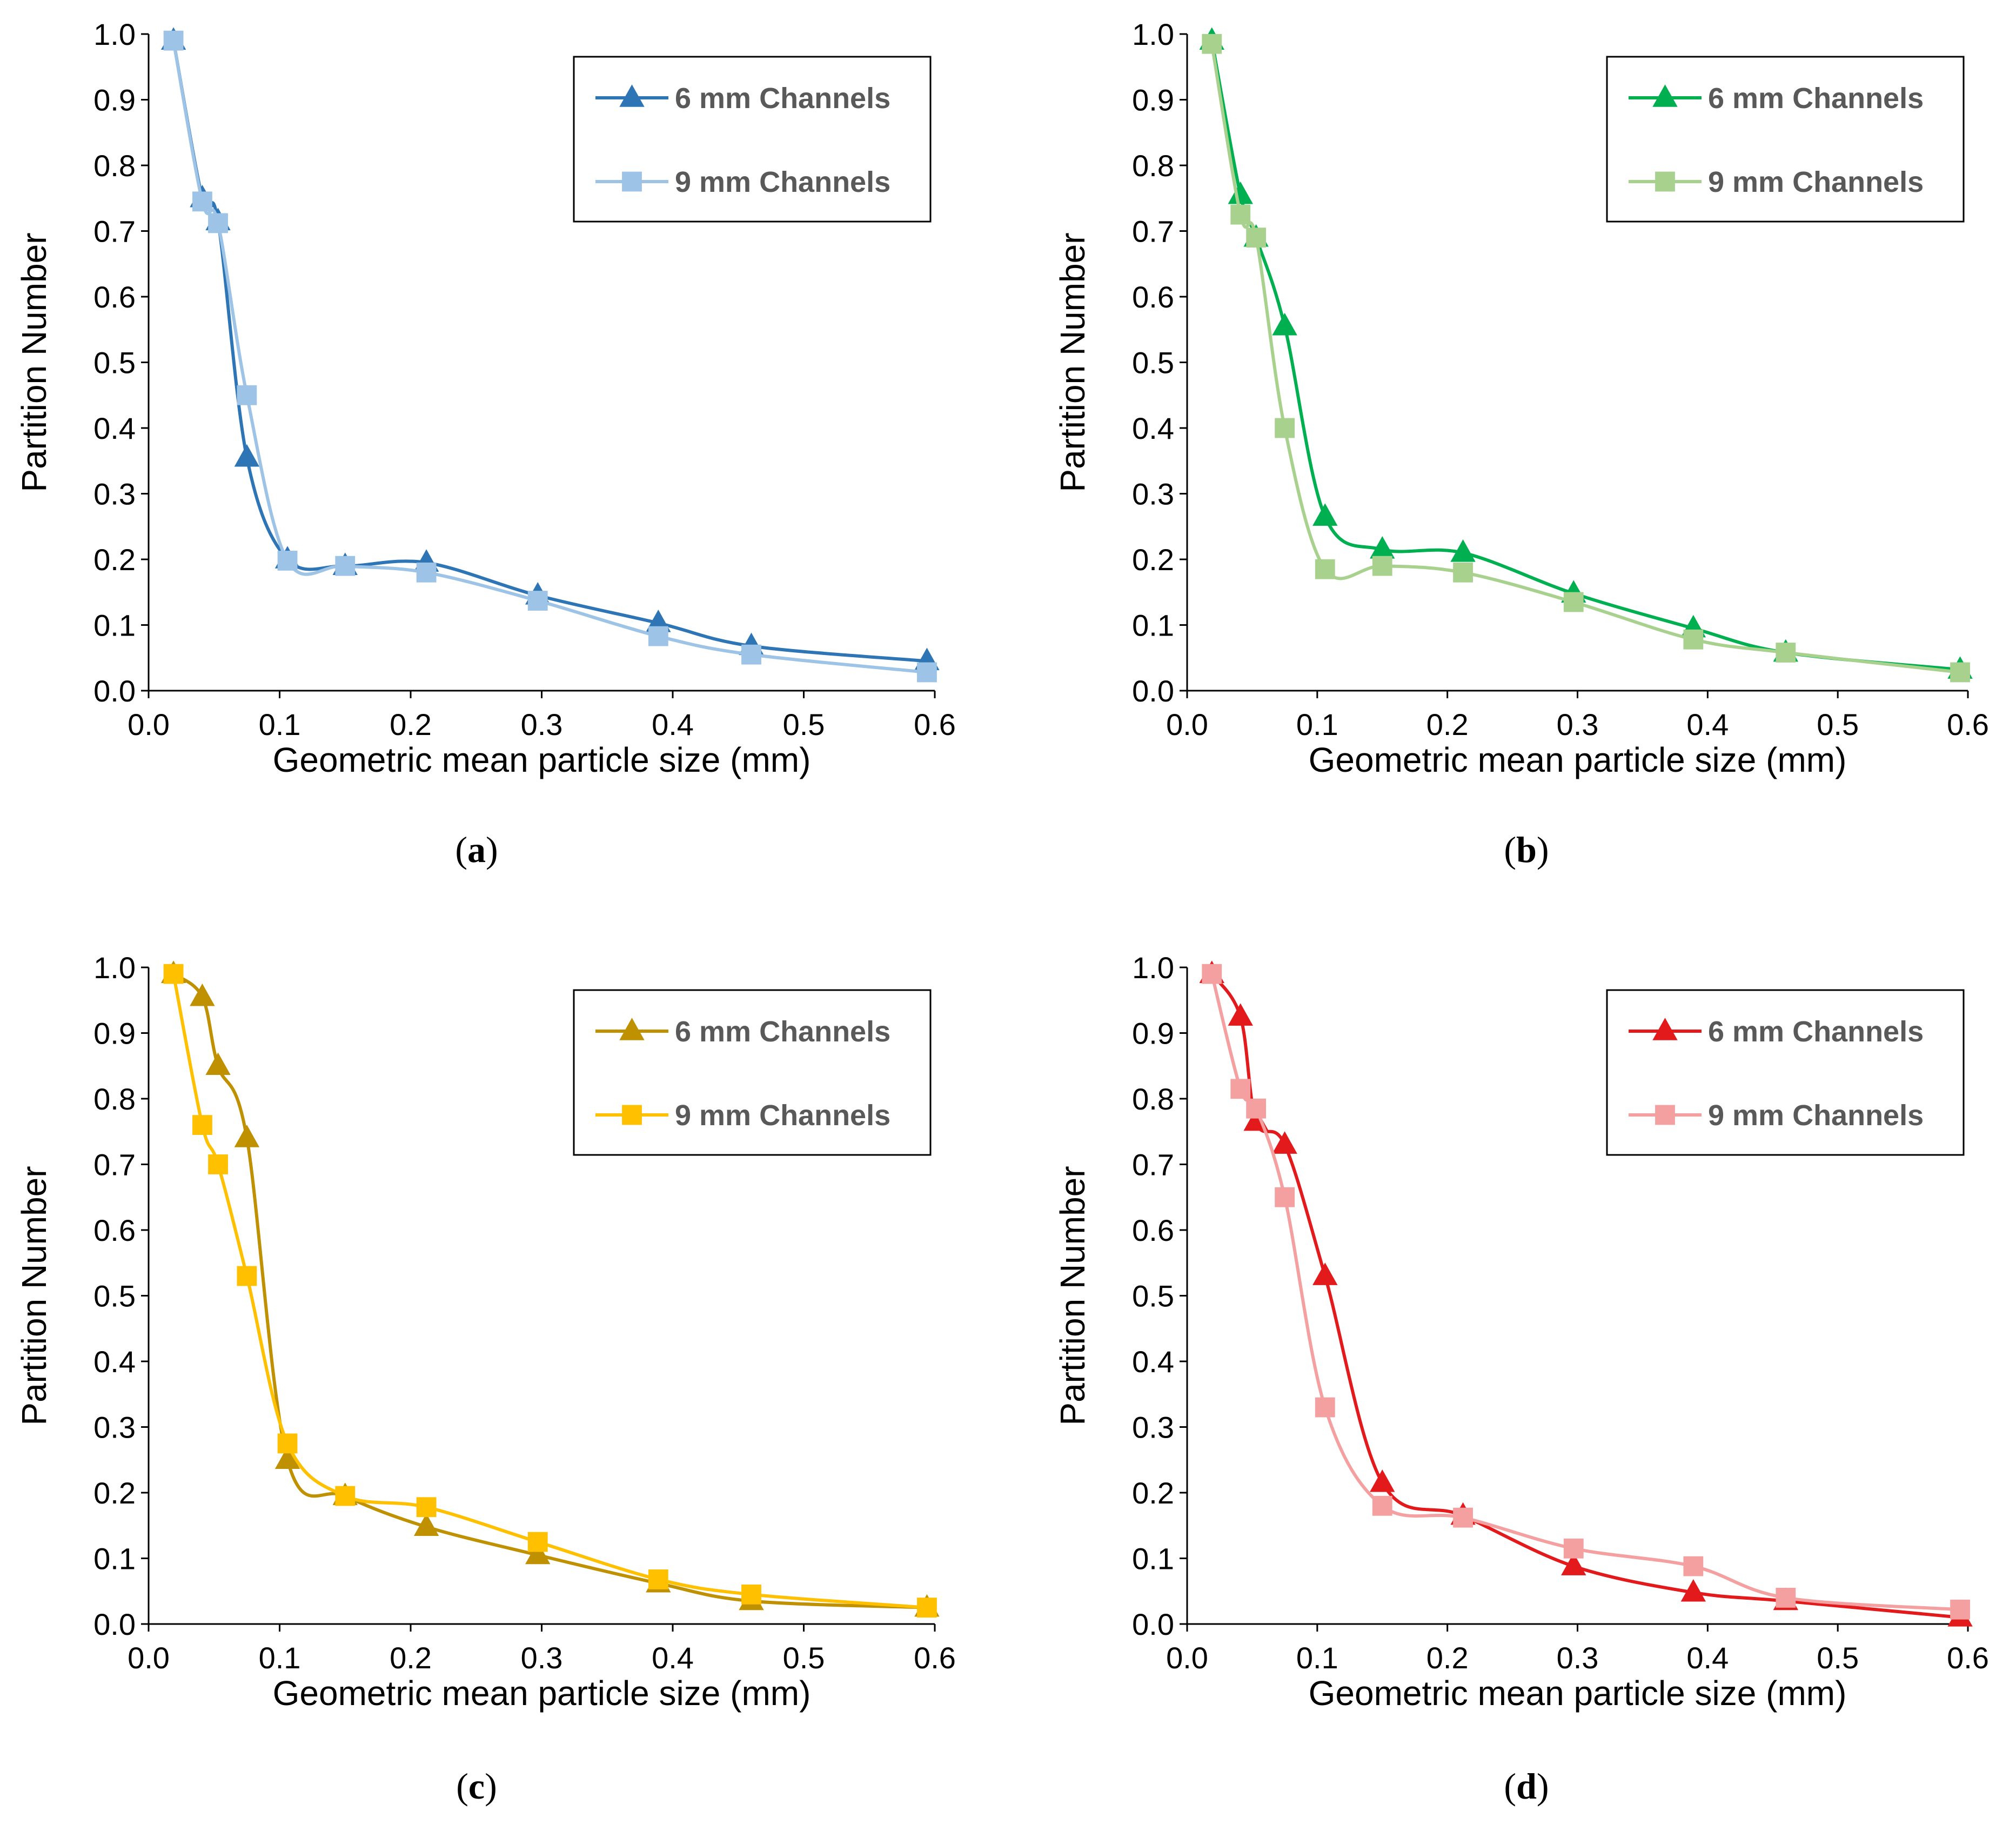  I want to click on panel-label: (c), so click(476, 1786).